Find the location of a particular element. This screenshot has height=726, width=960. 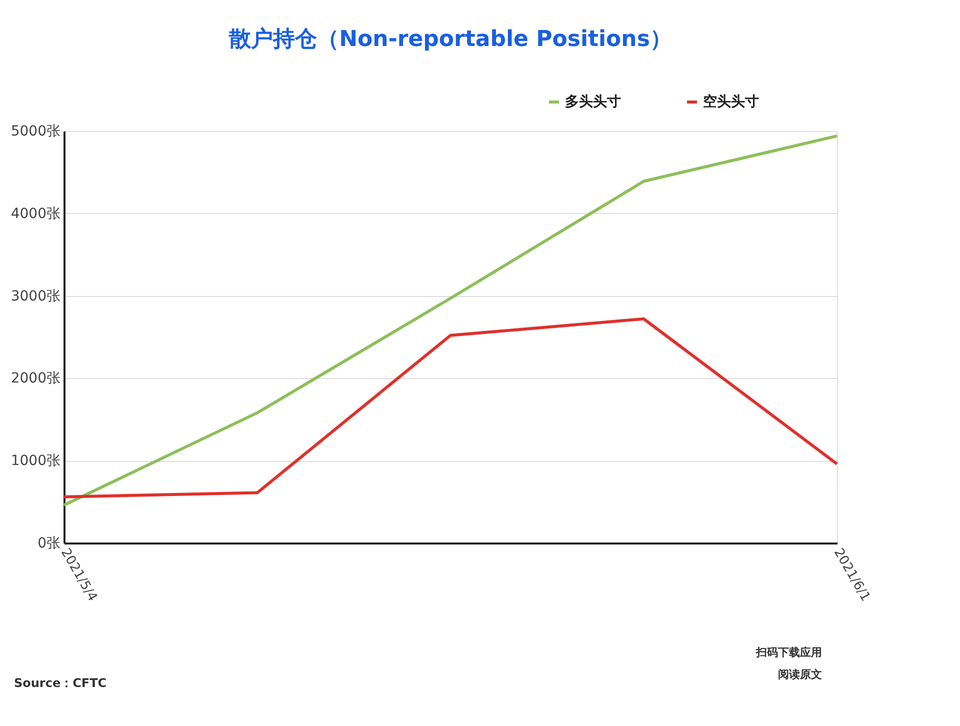

y-tick-label: 0张 is located at coordinates (49, 544).